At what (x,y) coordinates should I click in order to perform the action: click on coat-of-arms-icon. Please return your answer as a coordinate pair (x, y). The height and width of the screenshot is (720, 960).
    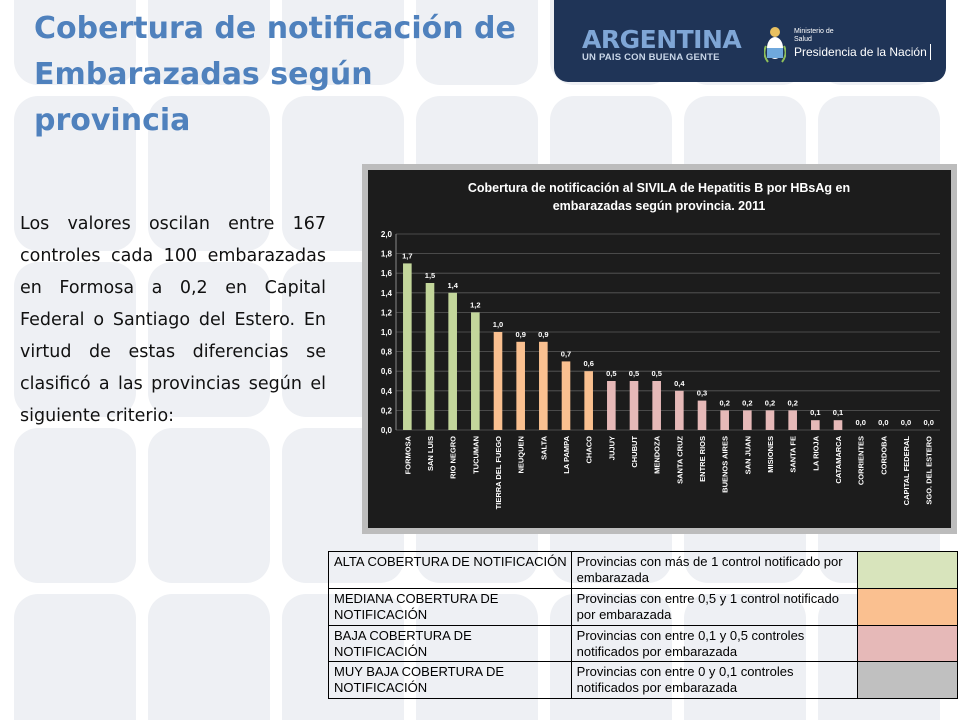
    Looking at the image, I should click on (775, 45).